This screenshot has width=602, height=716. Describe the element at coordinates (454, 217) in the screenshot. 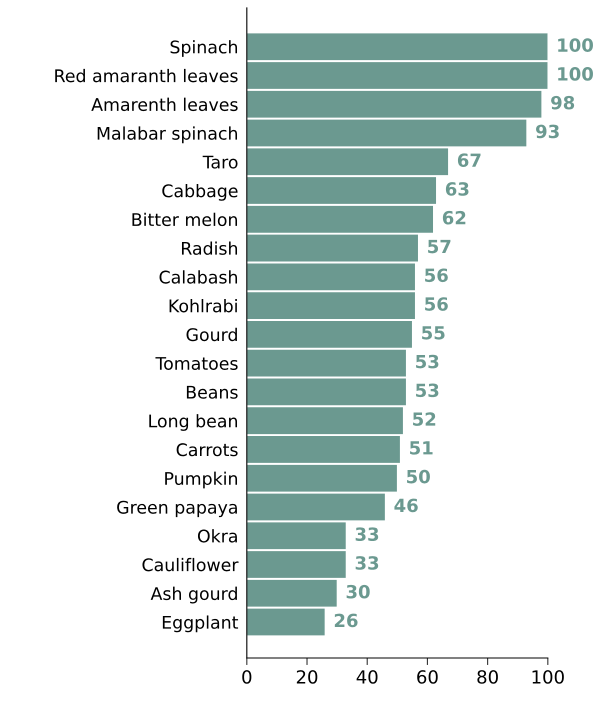

I see `data-label: 62` at that location.